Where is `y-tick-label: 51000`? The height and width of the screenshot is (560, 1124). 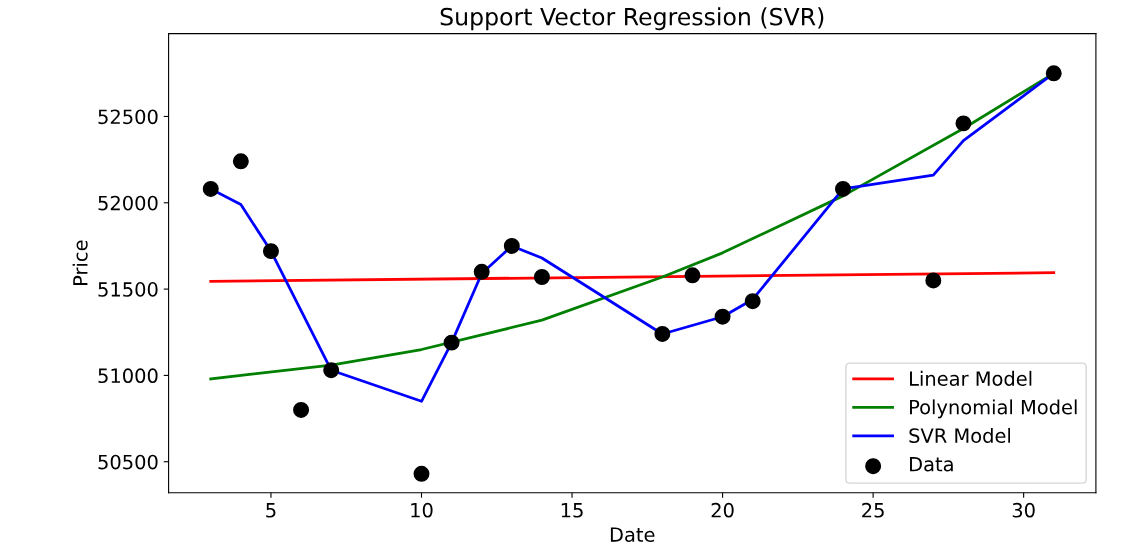
y-tick-label: 51000 is located at coordinates (128, 376).